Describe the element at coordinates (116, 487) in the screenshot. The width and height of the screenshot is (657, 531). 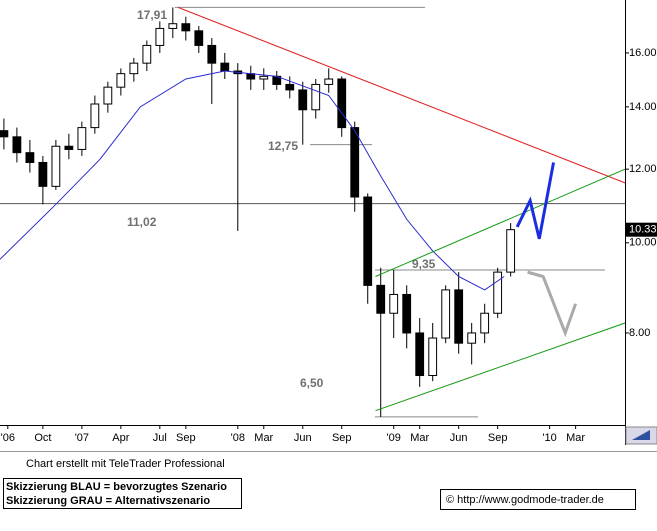
I see `legend-blue: Skizzierung BLAU = bevorzugtes Szenario` at that location.